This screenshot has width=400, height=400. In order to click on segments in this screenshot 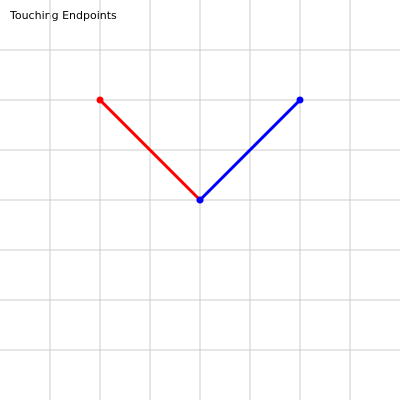, I will do `click(200, 150)`.